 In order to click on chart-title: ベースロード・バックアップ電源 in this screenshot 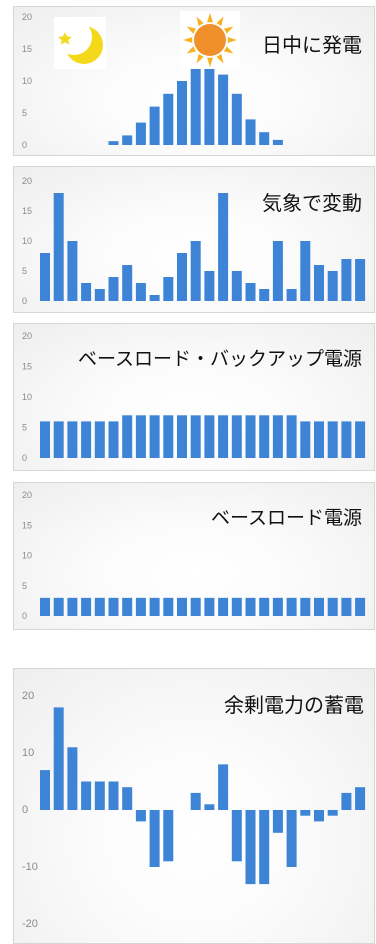, I will do `click(219, 359)`.